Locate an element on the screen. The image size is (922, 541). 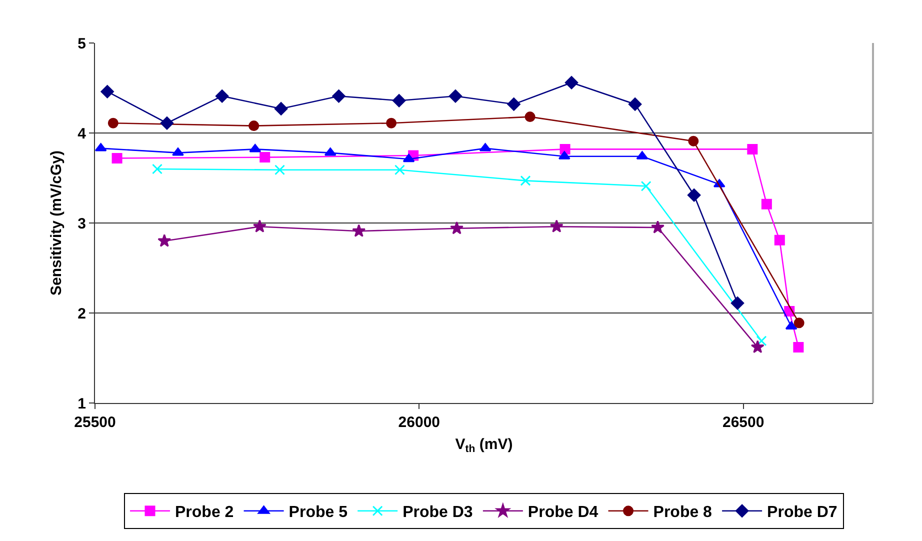
legend-label: Probe 2 is located at coordinates (204, 513).